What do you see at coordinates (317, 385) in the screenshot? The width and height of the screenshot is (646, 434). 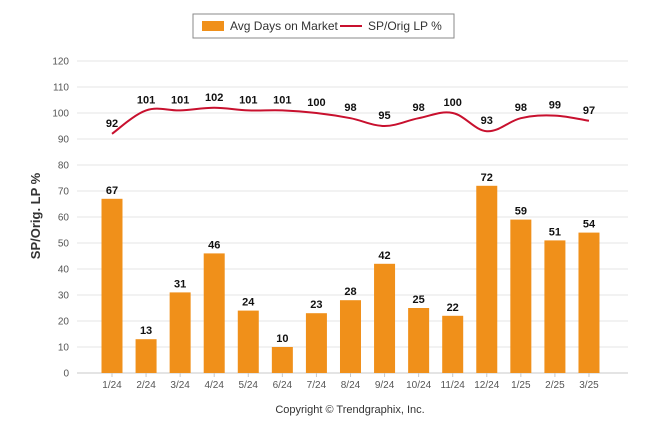 I see `x-tick-label: 7/24` at bounding box center [317, 385].